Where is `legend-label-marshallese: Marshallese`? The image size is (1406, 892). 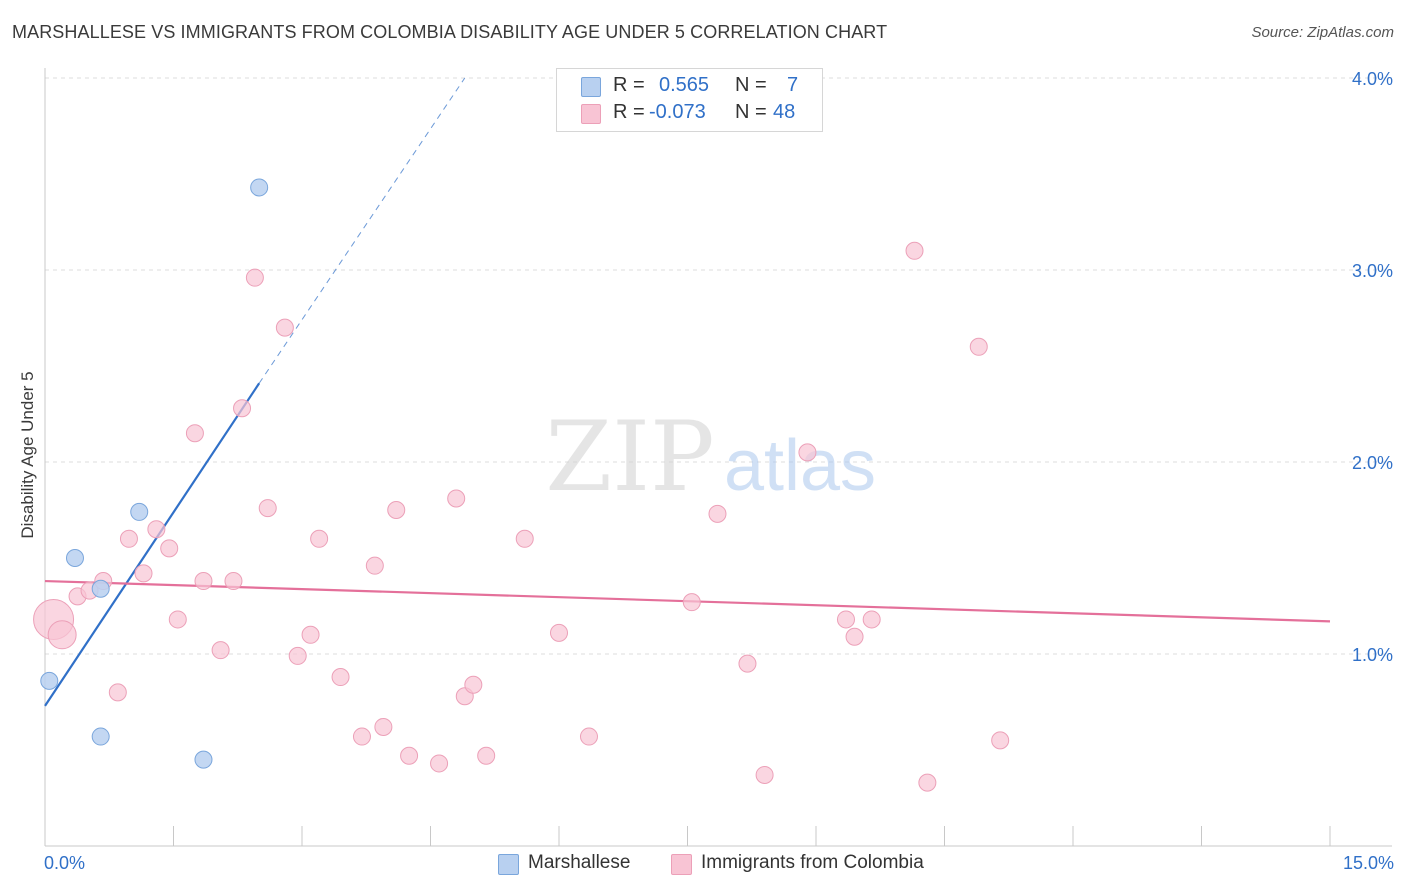 legend-label-marshallese: Marshallese is located at coordinates (579, 862).